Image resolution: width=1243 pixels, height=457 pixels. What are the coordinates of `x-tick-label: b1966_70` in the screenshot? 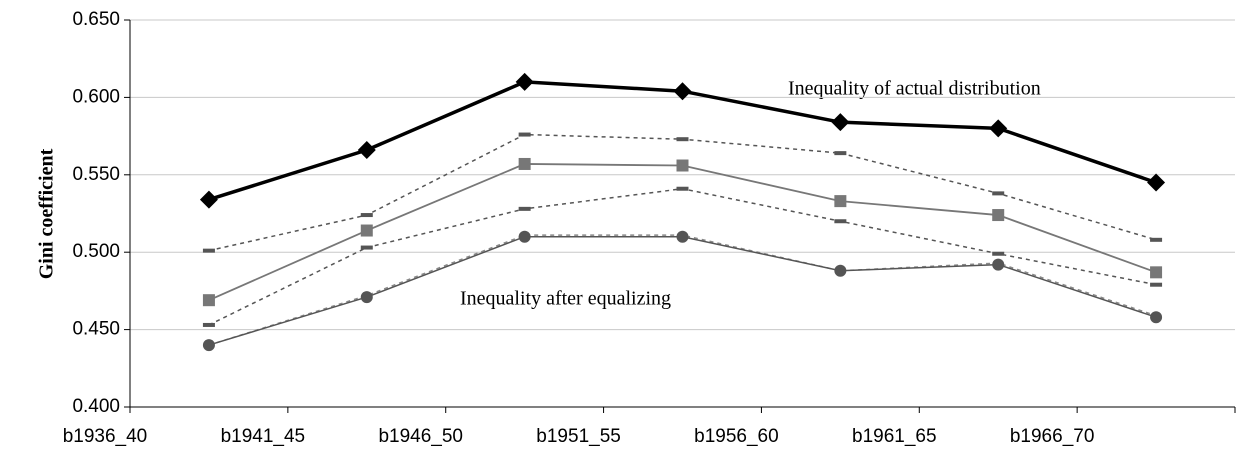 It's located at (1052, 436).